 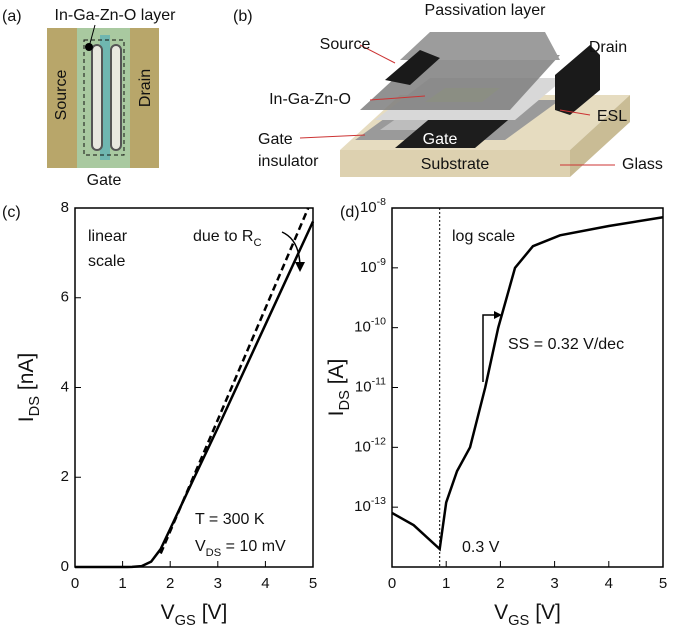 What do you see at coordinates (370, 505) in the screenshot?
I see `y-tick-label: 10⁻¹³` at bounding box center [370, 505].